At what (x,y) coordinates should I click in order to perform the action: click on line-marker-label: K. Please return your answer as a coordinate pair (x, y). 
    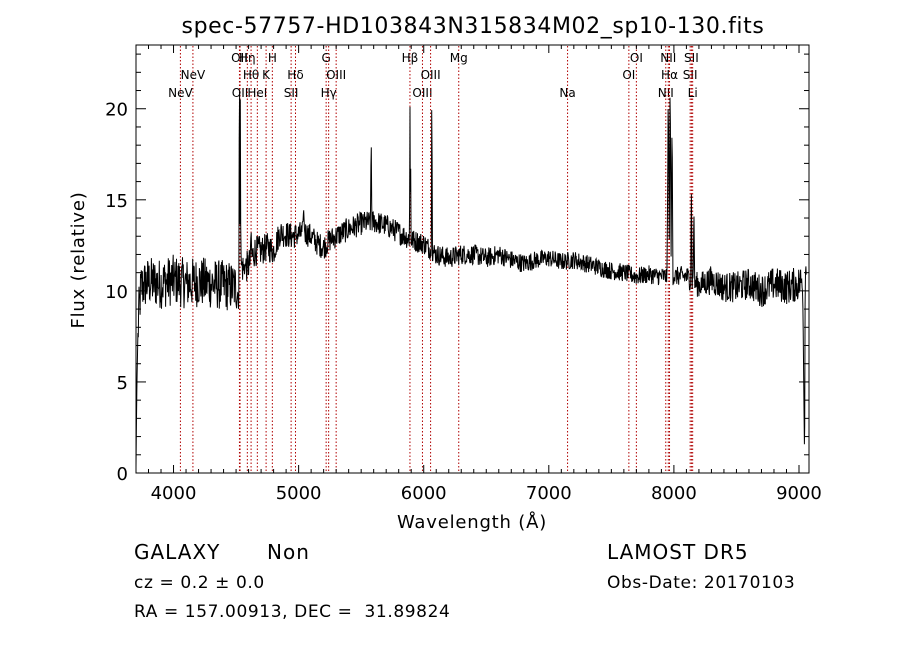
    Looking at the image, I should click on (266, 75).